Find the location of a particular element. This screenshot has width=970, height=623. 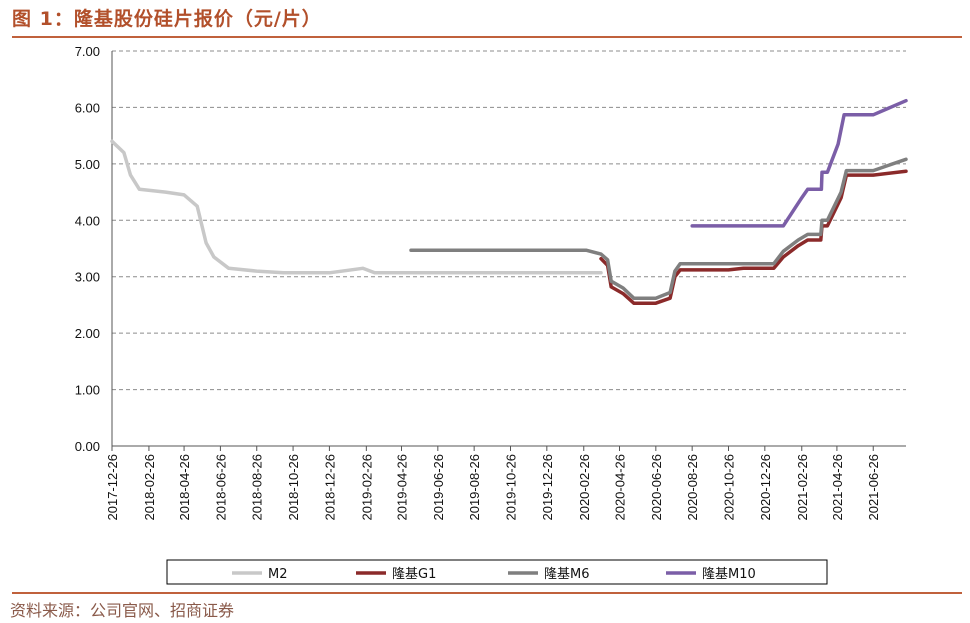

y-tick-label: 7.00 is located at coordinates (87, 51).